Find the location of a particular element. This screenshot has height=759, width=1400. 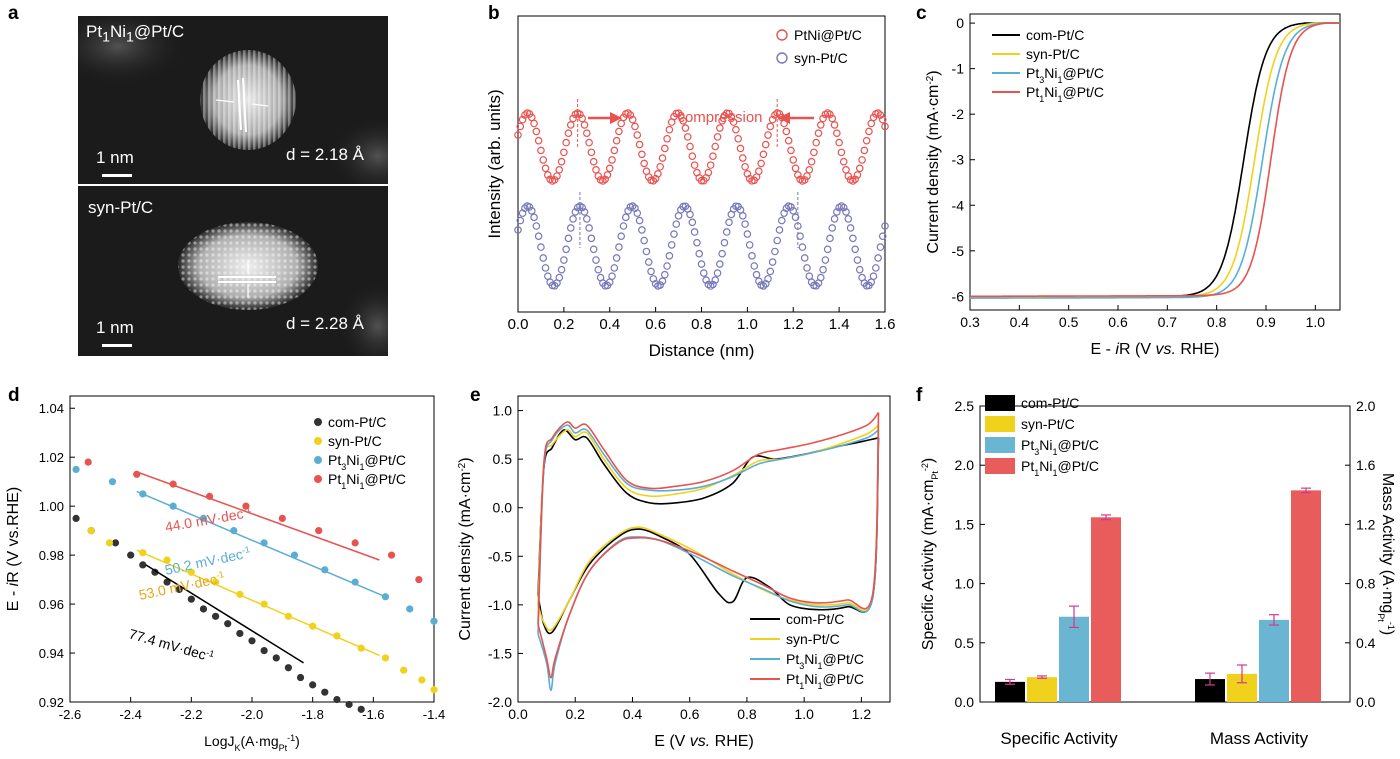

c-x-tick-label: 0.6 is located at coordinates (1118, 322).